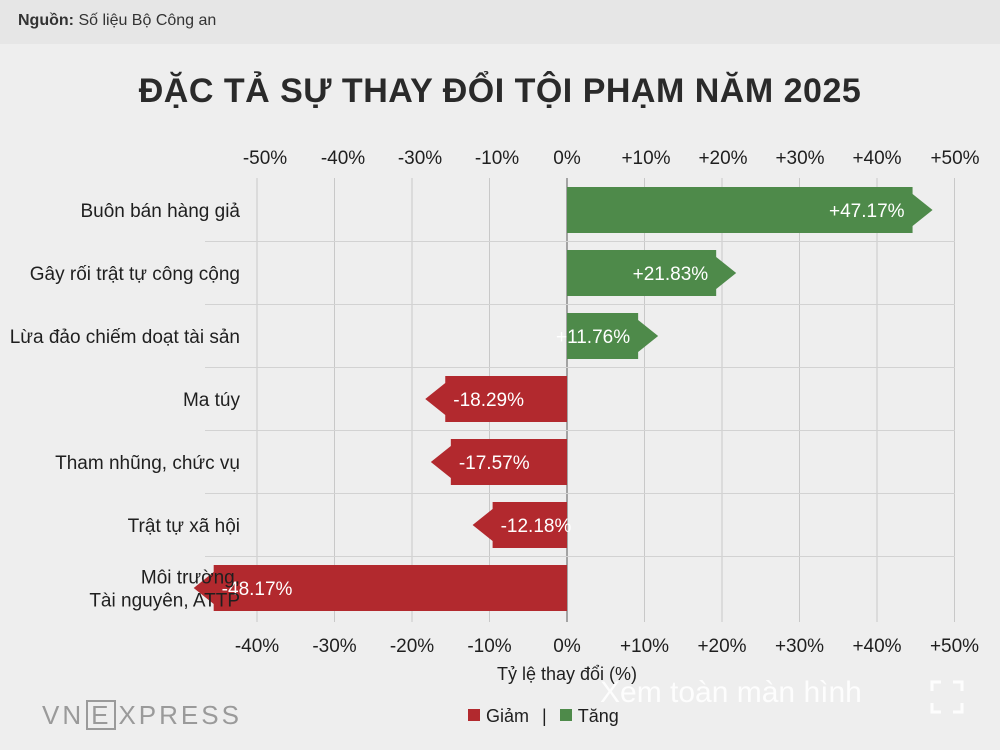  I want to click on logo-part-e: E, so click(101, 715).